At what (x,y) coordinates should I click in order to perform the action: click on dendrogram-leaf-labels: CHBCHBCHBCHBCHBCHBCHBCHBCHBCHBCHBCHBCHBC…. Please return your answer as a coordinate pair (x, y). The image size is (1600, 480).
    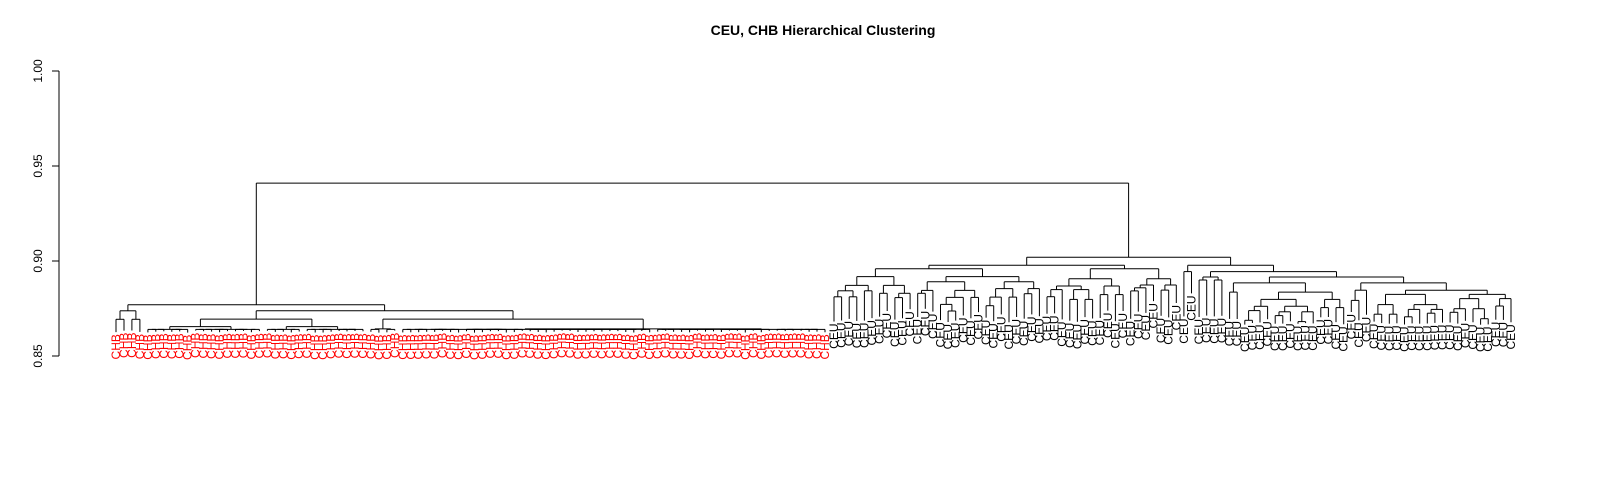
    Looking at the image, I should click on (813, 327).